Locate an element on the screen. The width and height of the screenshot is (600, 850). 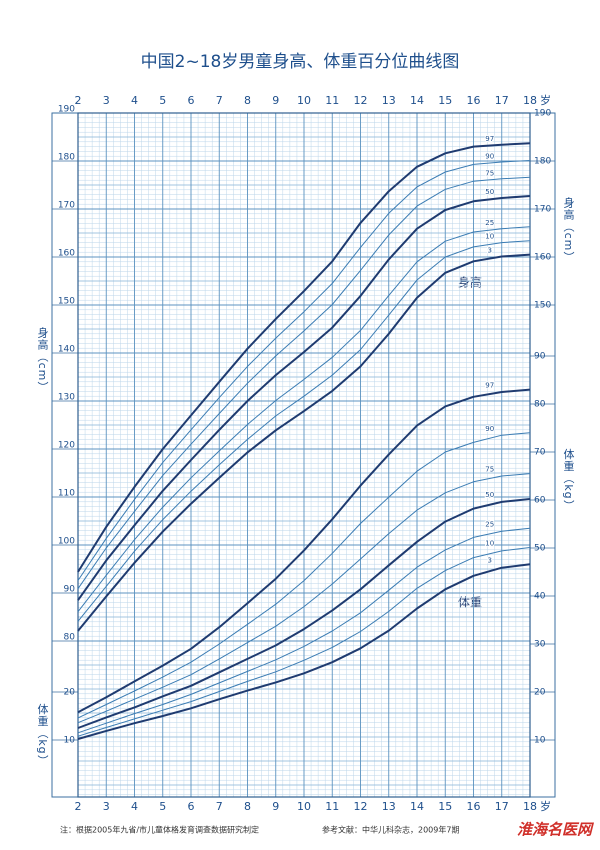
legend-label: 90 is located at coordinates (489, 429).